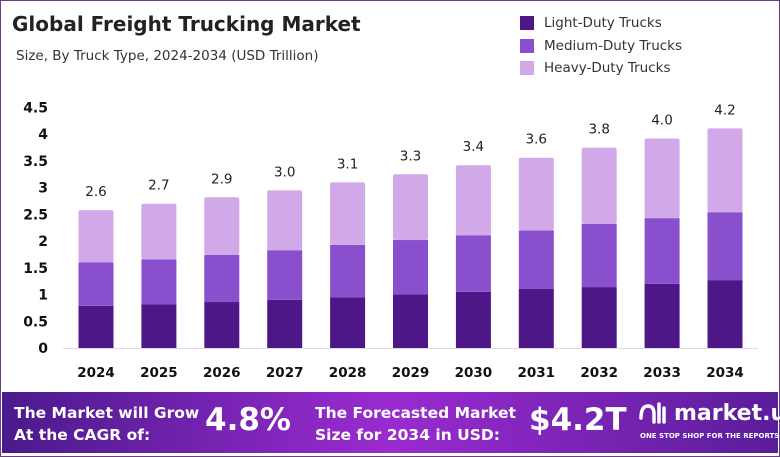 This screenshot has height=457, width=780. Describe the element at coordinates (222, 279) in the screenshot. I see `bar-segment-medium-duty-trucks-2026` at that location.